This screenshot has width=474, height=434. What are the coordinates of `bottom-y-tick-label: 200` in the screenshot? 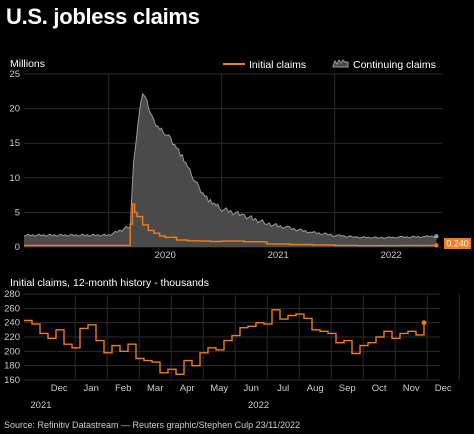 It's located at (12, 351).